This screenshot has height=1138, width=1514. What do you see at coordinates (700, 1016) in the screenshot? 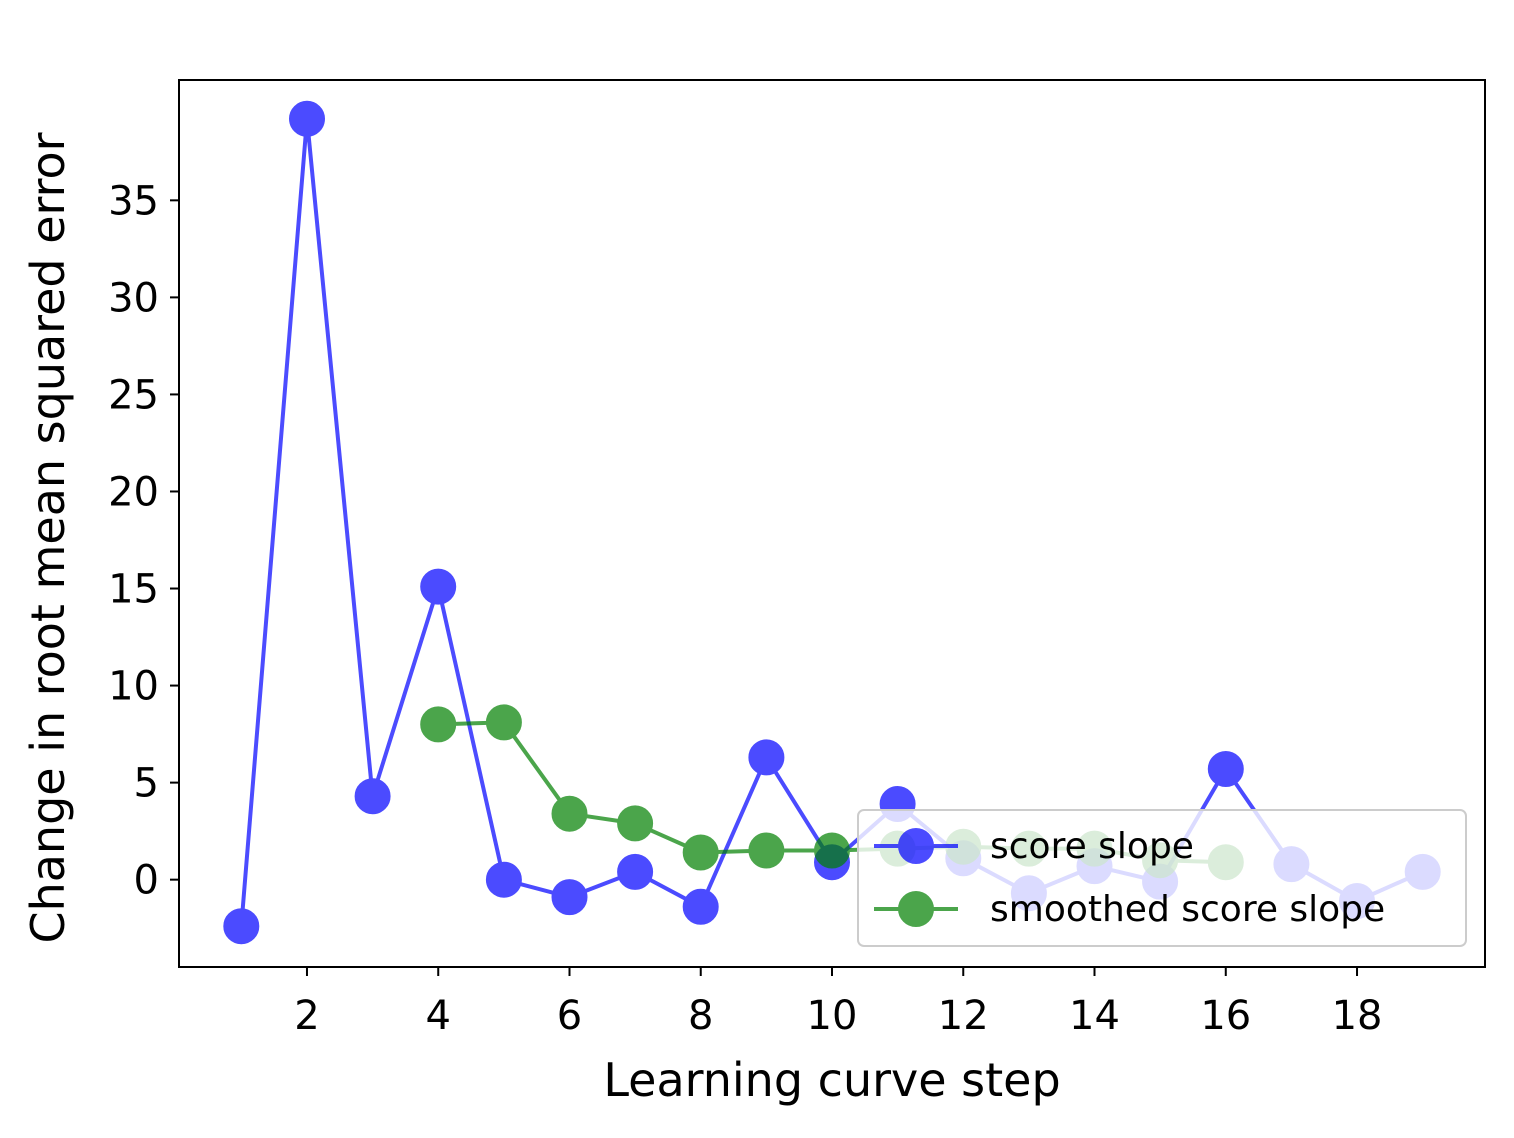
I see `x-tick-label-8: 8` at bounding box center [700, 1016].